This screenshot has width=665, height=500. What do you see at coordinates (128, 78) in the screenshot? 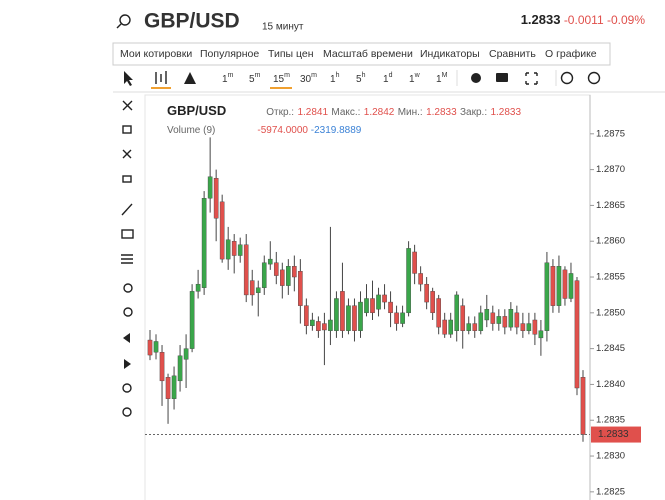
I see `cursor-tool` at bounding box center [128, 78].